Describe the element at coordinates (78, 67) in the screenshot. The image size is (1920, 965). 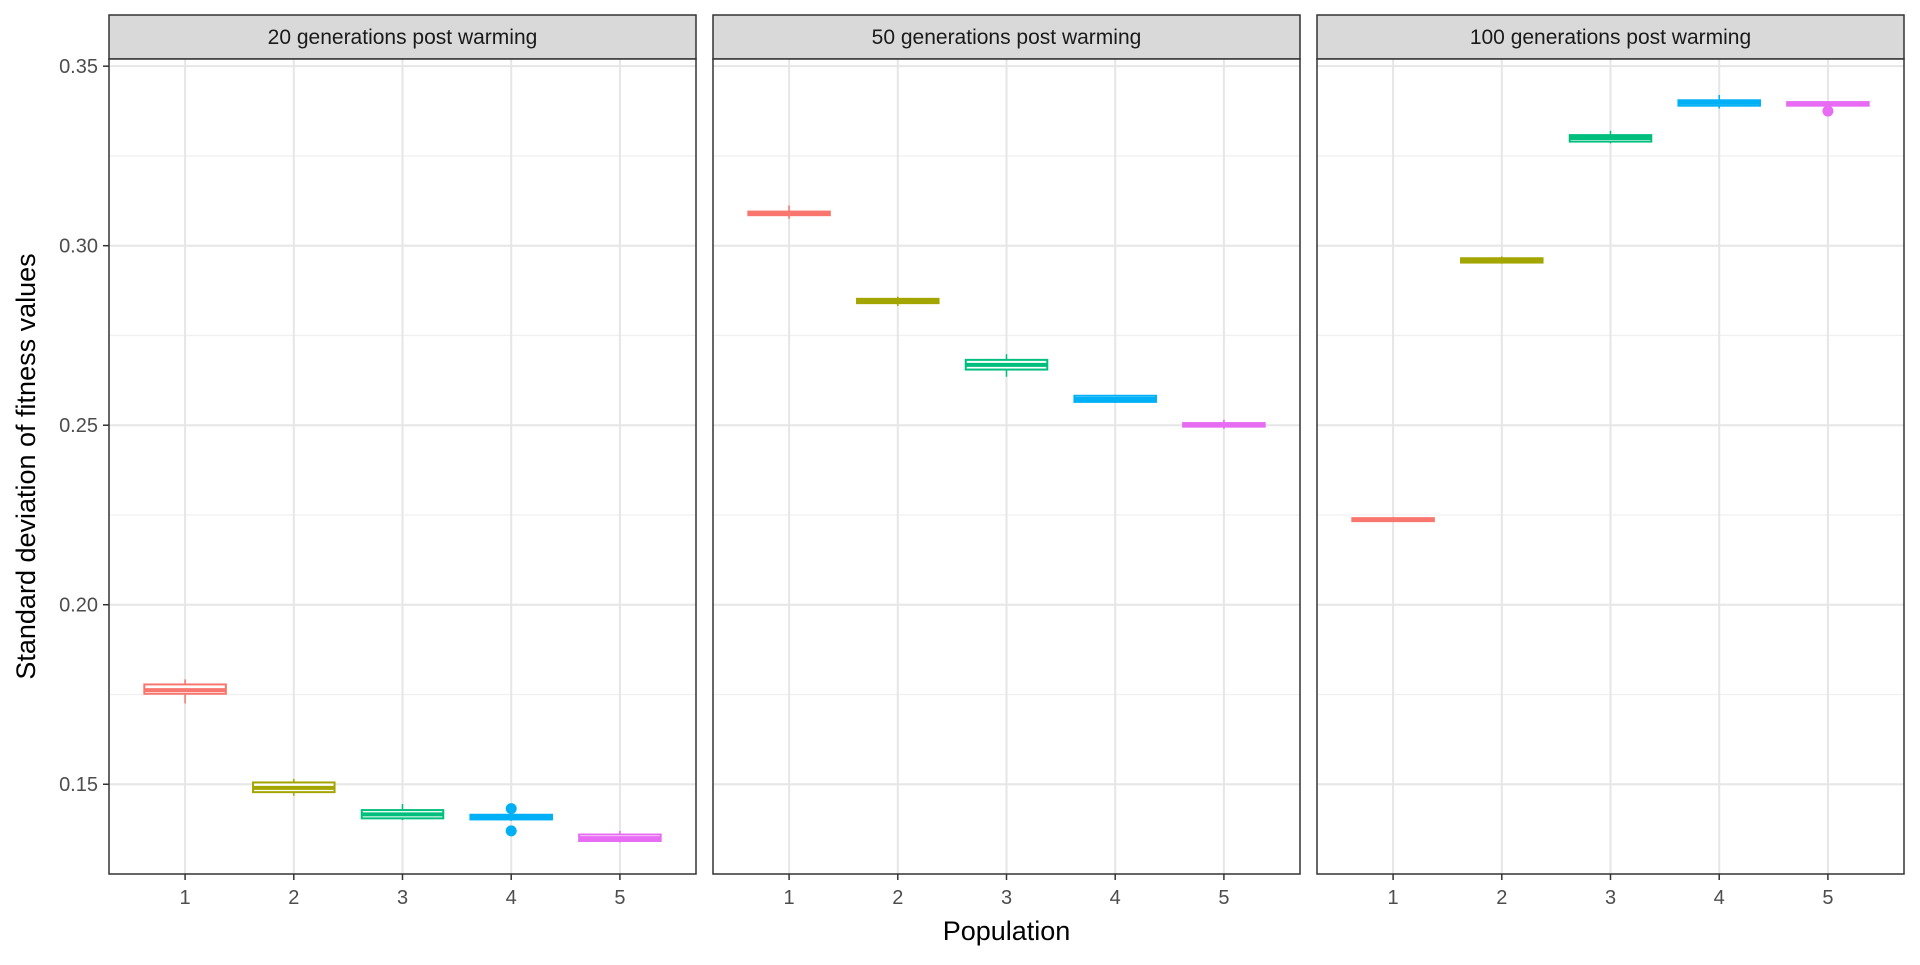
I see `y-tick-label: 0.35` at that location.